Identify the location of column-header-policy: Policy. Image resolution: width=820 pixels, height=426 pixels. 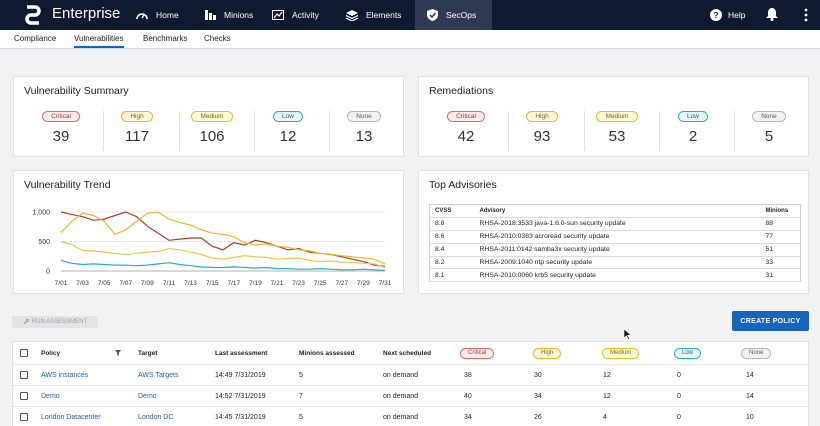
(50, 353).